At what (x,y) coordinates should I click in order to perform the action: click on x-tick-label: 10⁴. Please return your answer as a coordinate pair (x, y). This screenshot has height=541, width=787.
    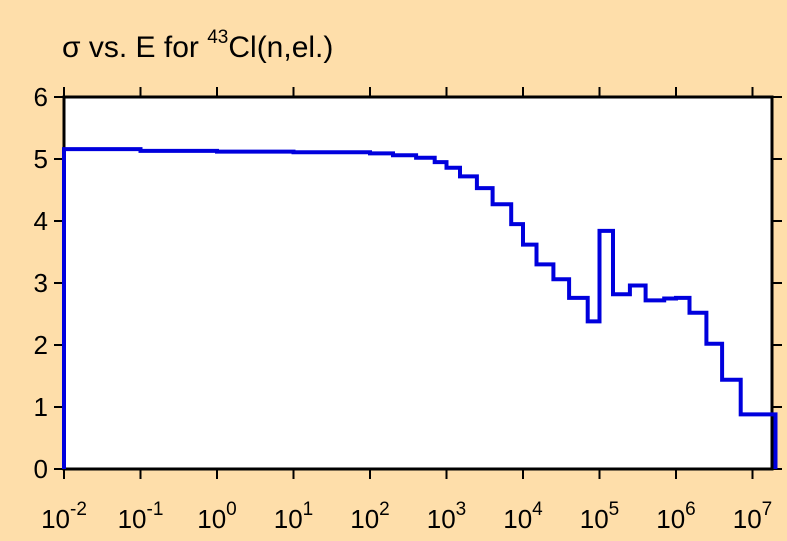
    Looking at the image, I should click on (523, 516).